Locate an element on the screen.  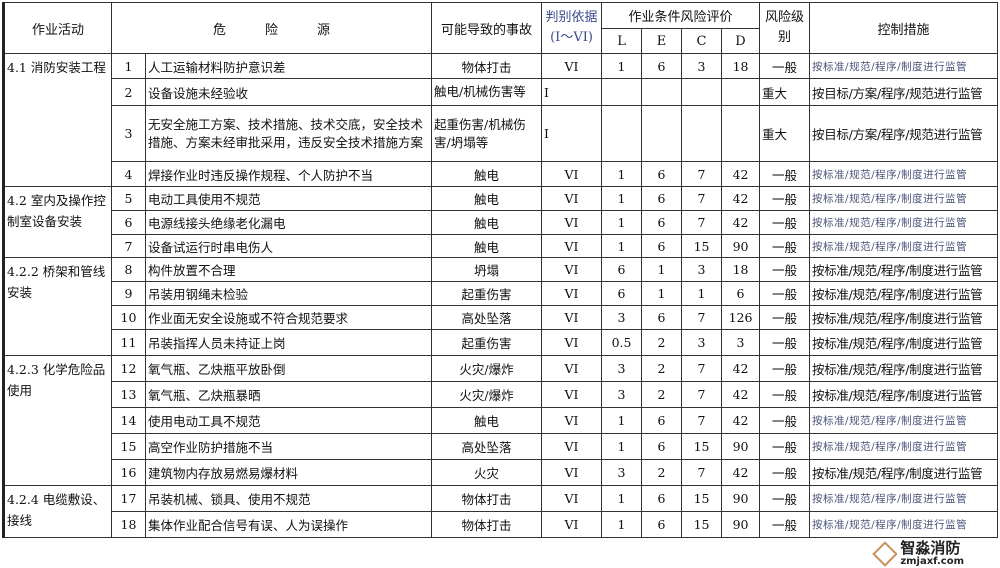
d-value: 18 is located at coordinates (741, 269).